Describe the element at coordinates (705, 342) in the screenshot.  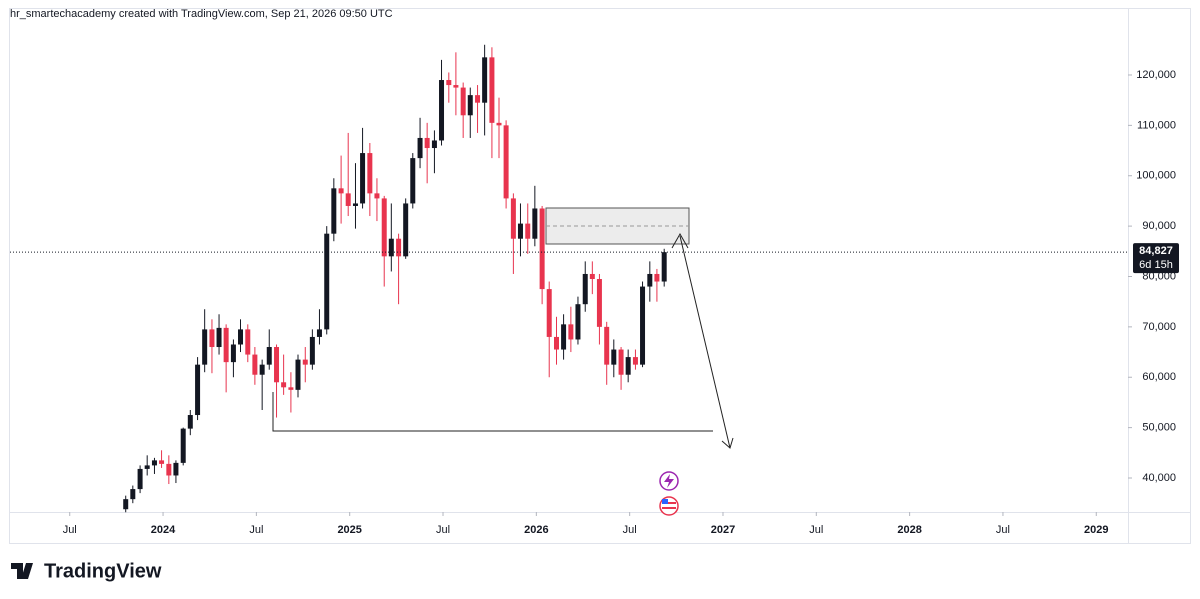
I see `arrow-line` at that location.